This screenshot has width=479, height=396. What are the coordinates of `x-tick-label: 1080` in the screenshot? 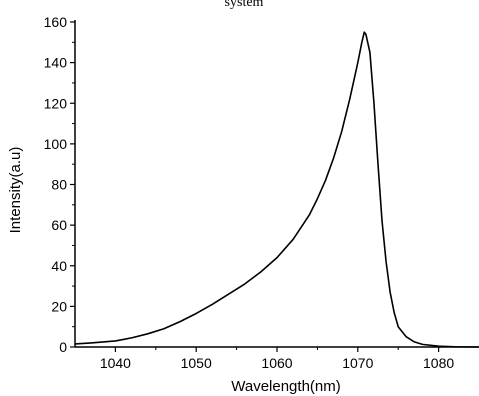 It's located at (438, 363).